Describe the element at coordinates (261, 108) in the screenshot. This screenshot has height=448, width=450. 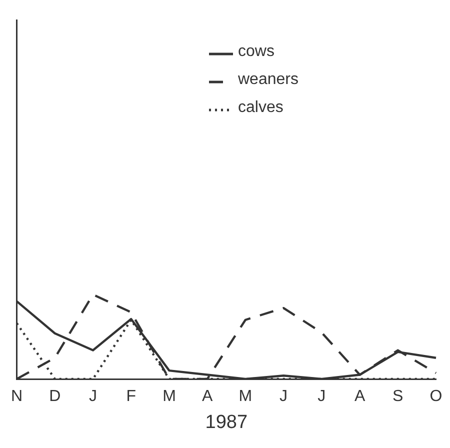
I see `legend-label: calves` at that location.